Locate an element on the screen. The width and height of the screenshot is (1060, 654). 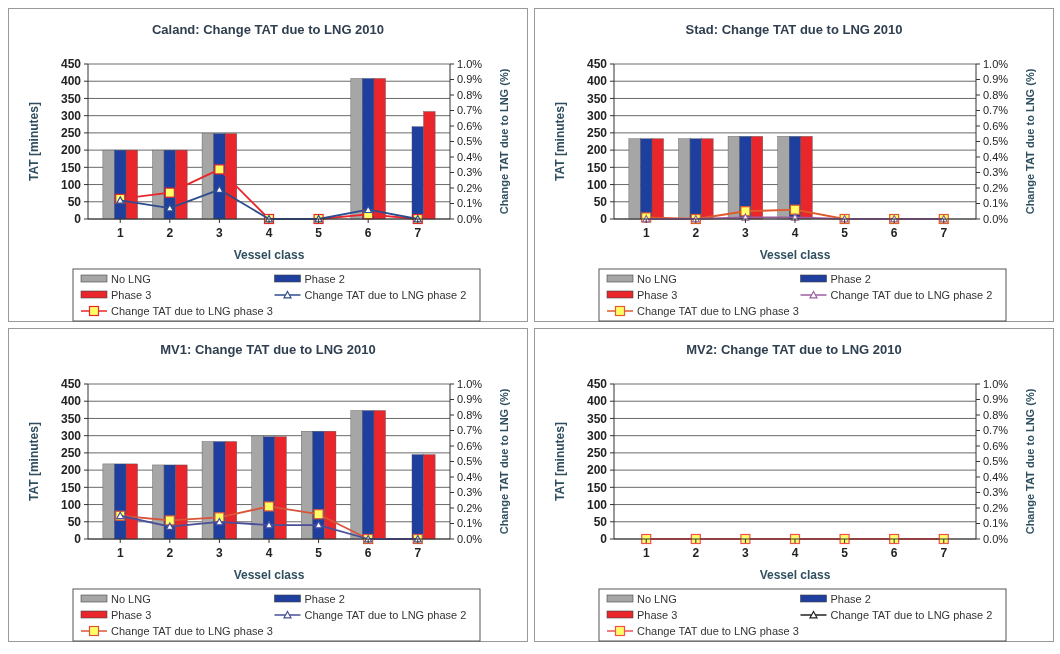
chart-title: Caland: Change TAT due to LNG 2010 is located at coordinates (268, 29).